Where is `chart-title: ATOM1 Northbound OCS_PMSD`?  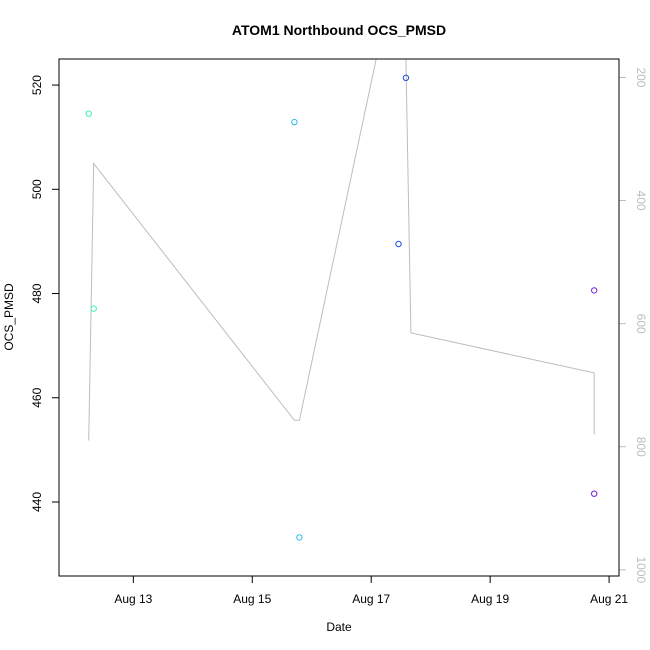 chart-title: ATOM1 Northbound OCS_PMSD is located at coordinates (339, 30).